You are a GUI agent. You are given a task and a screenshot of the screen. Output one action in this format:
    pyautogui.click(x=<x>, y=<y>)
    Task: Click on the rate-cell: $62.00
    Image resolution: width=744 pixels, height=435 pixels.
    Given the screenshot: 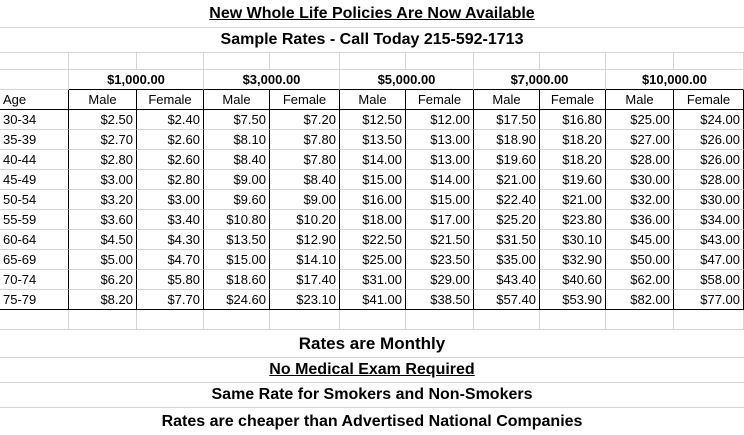 What is the action you would take?
    pyautogui.click(x=640, y=280)
    